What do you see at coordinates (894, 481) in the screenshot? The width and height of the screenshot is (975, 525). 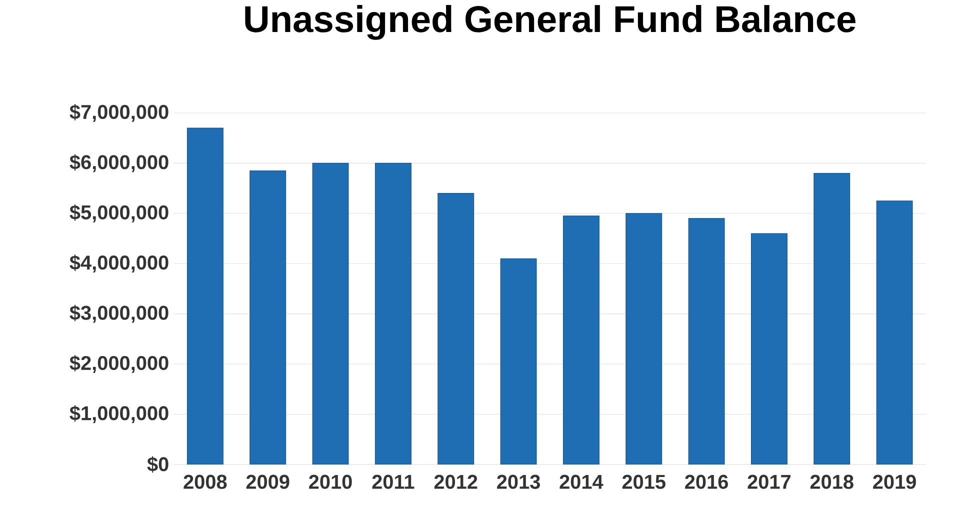 I see `x-tick-label: 2019` at bounding box center [894, 481].